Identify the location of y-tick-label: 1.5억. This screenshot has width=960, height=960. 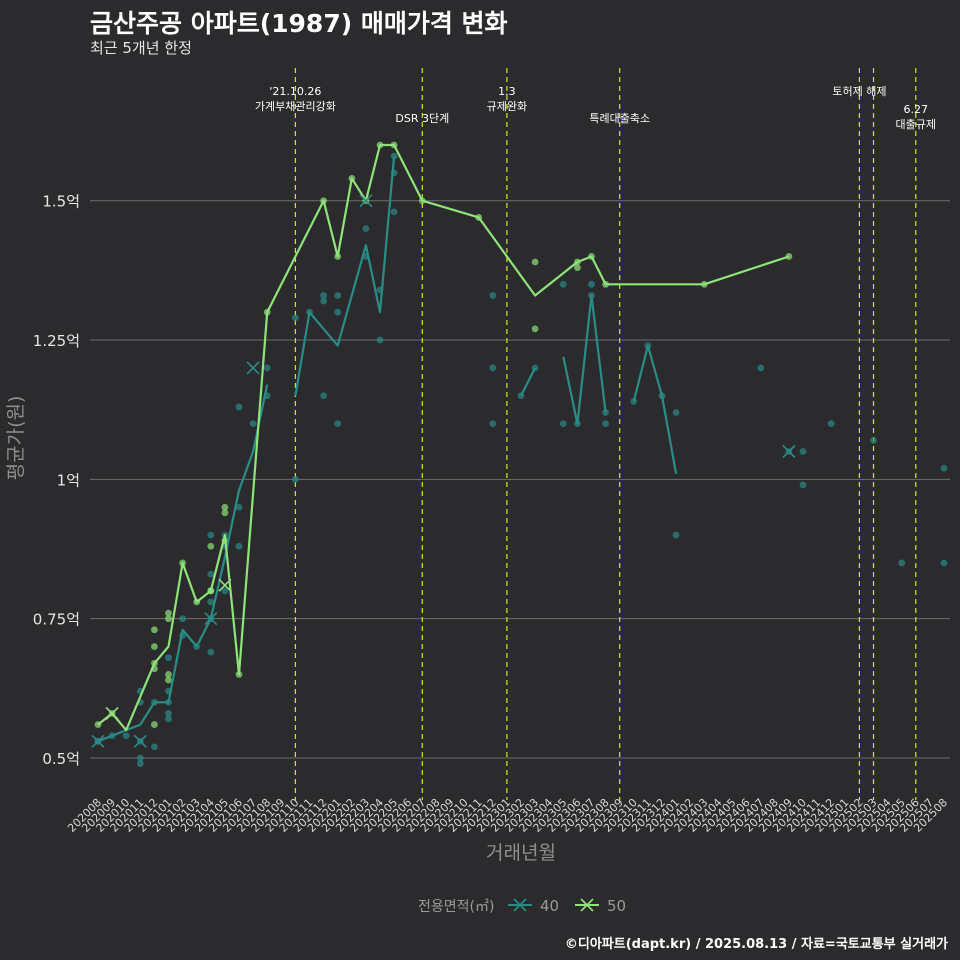
(61, 202).